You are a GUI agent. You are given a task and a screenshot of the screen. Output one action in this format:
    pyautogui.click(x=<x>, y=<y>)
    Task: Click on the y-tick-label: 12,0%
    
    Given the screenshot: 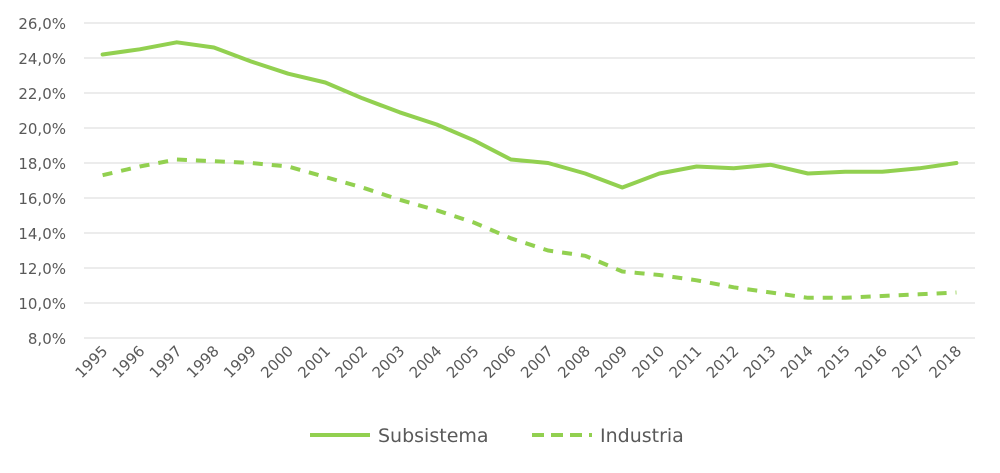 What is the action you would take?
    pyautogui.click(x=42, y=269)
    